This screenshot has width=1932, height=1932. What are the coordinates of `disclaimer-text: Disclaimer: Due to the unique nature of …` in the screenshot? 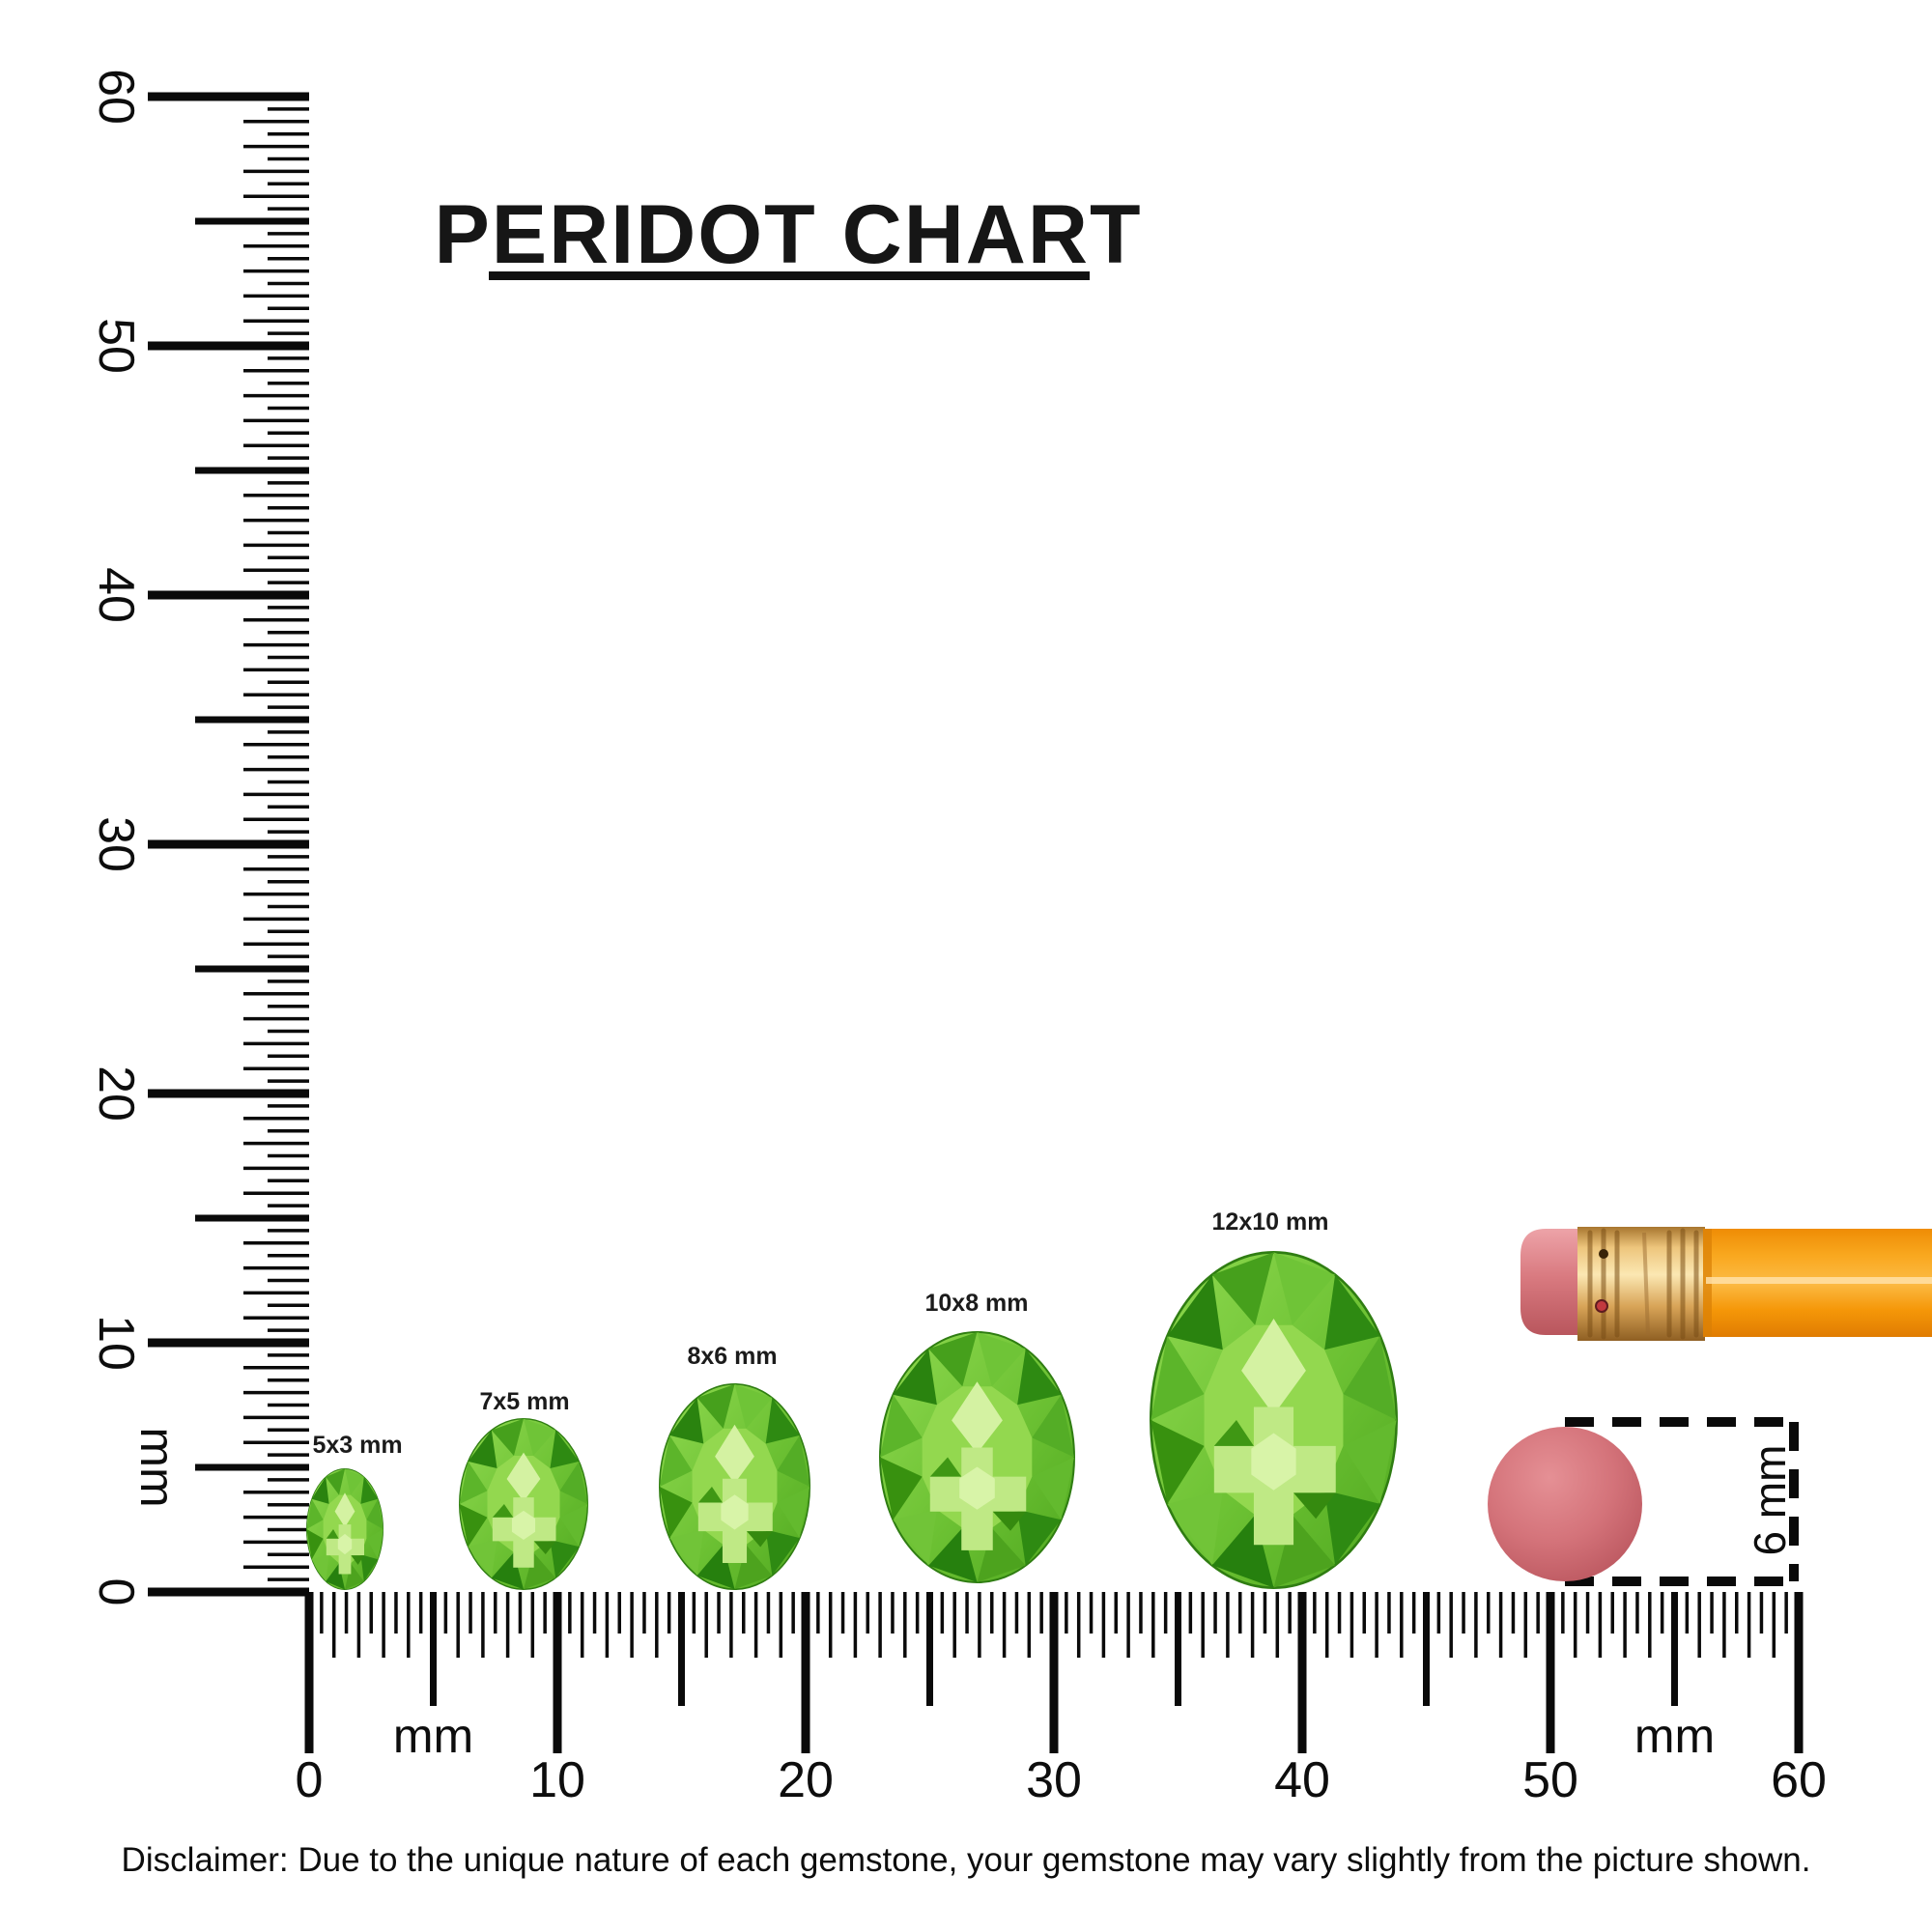 It's located at (966, 1860).